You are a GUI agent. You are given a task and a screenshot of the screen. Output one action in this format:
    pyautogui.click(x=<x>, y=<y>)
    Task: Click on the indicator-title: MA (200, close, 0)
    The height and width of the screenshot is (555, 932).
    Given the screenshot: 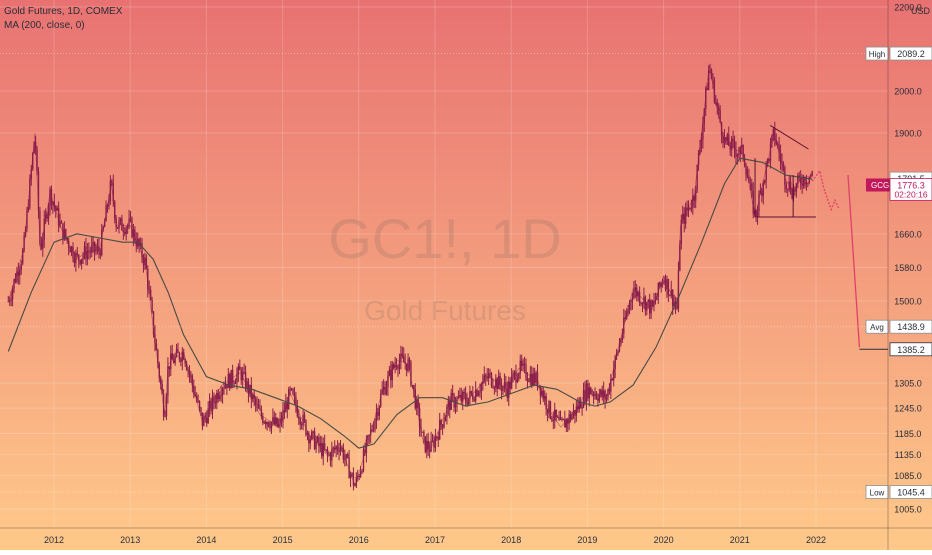 What is the action you would take?
    pyautogui.click(x=44, y=25)
    